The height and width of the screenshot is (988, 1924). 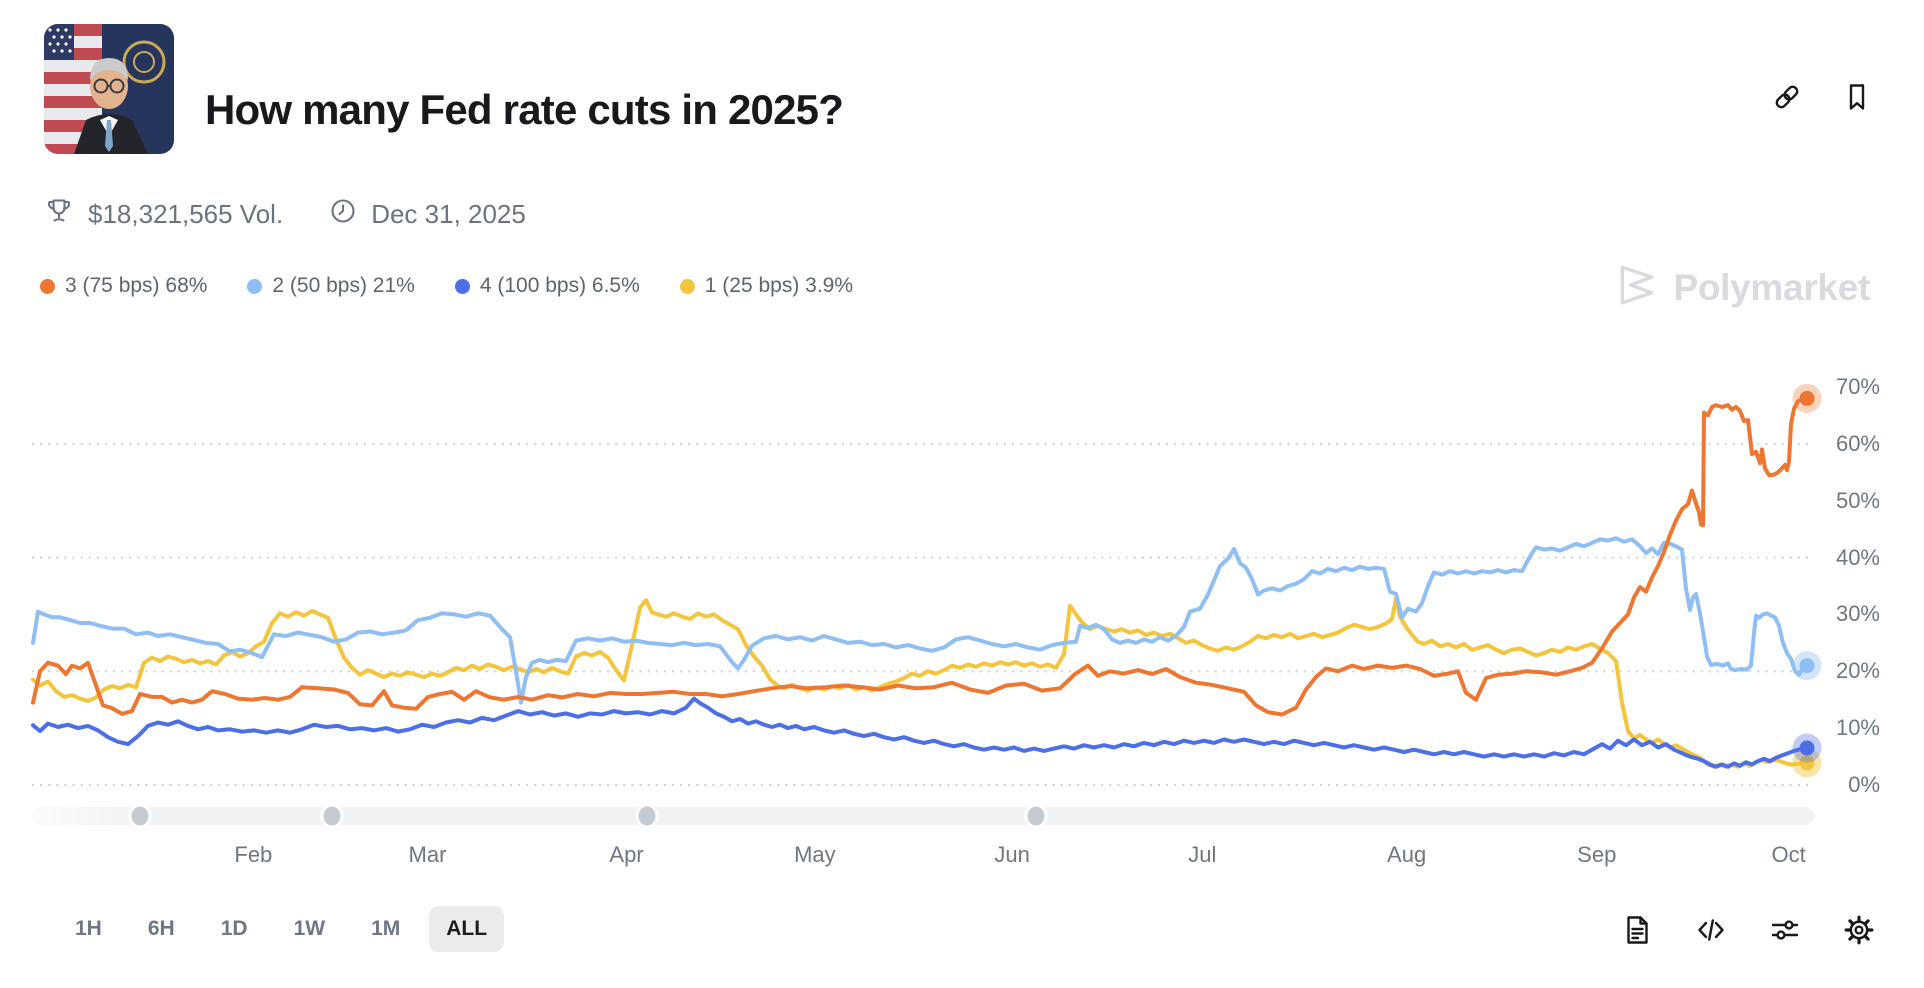 I want to click on y-axis-label: 70%, so click(x=1857, y=386).